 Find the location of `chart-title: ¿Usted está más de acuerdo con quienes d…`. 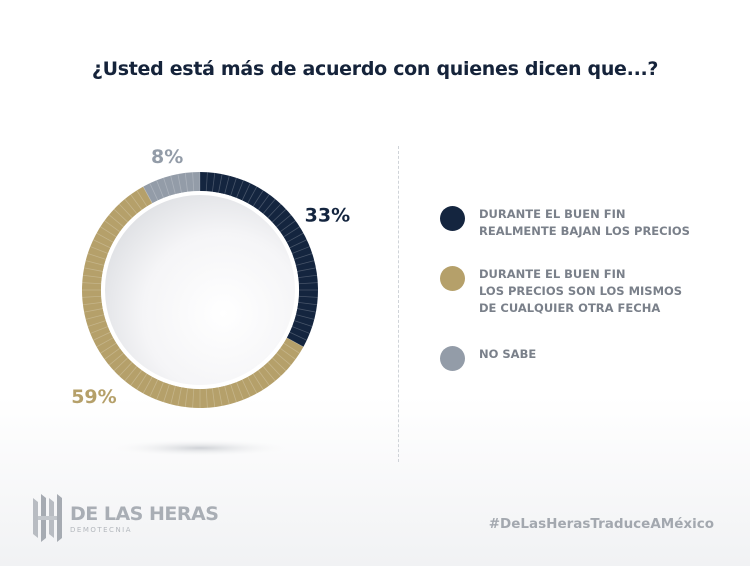

chart-title: ¿Usted está más de acuerdo con quienes d… is located at coordinates (375, 69).